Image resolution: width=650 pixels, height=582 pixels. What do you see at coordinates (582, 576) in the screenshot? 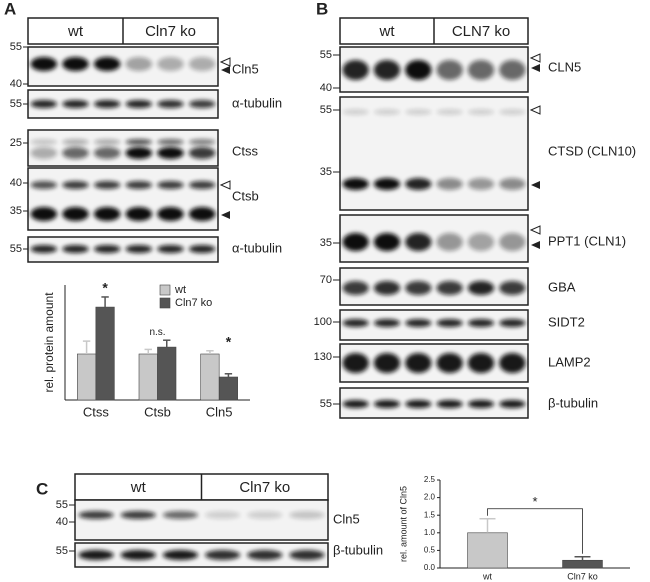
I see `x-tick-label: Cln7 ko` at bounding box center [582, 576].